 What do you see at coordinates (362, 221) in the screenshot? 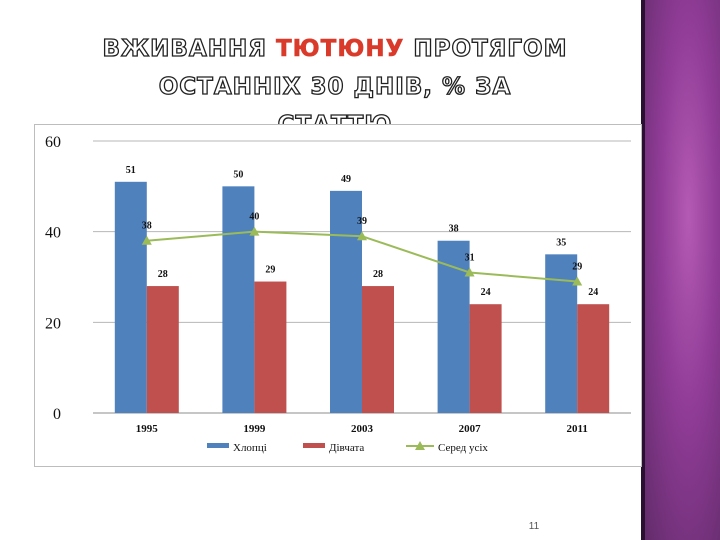
I see `line-data-label: 39` at bounding box center [362, 221].